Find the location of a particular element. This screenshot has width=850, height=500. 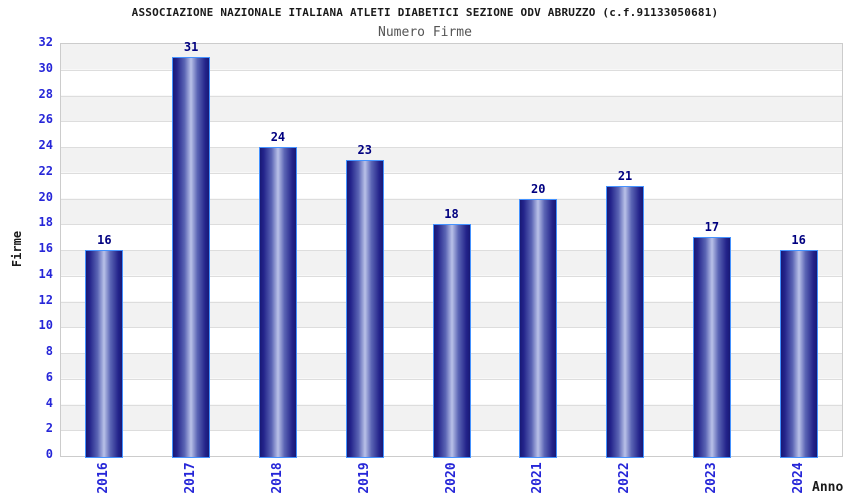

x-axis-title: Anno is located at coordinates (828, 487).